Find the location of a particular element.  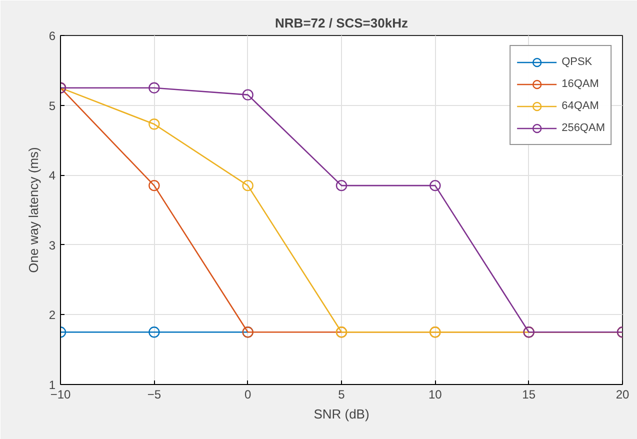

y-tick-label: 5 is located at coordinates (52, 105).